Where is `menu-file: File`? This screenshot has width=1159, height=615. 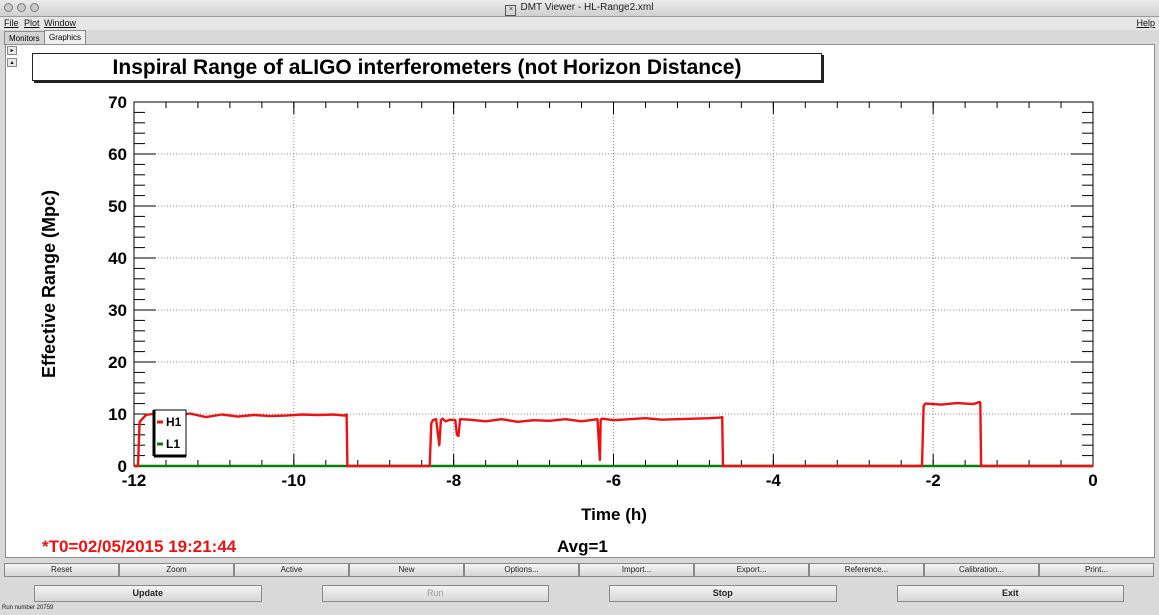 menu-file: File is located at coordinates (11, 23).